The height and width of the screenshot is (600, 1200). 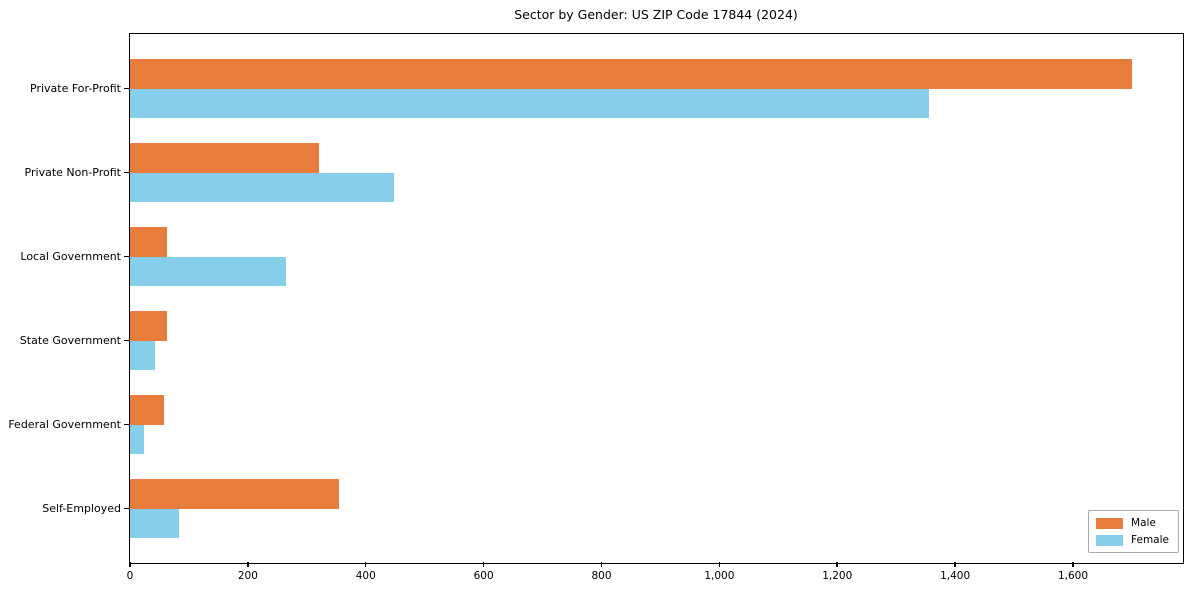 I want to click on bar-female-private-non-profit, so click(x=262, y=187).